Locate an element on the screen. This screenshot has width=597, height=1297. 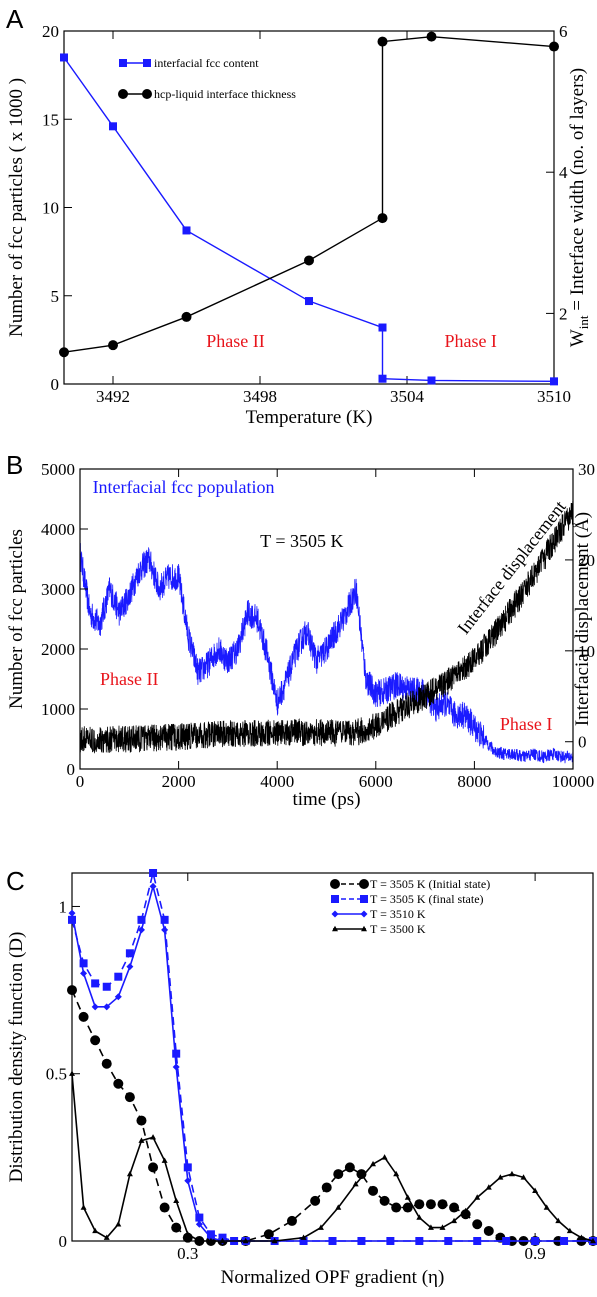
chart-annotation: Phase I is located at coordinates (526, 724).